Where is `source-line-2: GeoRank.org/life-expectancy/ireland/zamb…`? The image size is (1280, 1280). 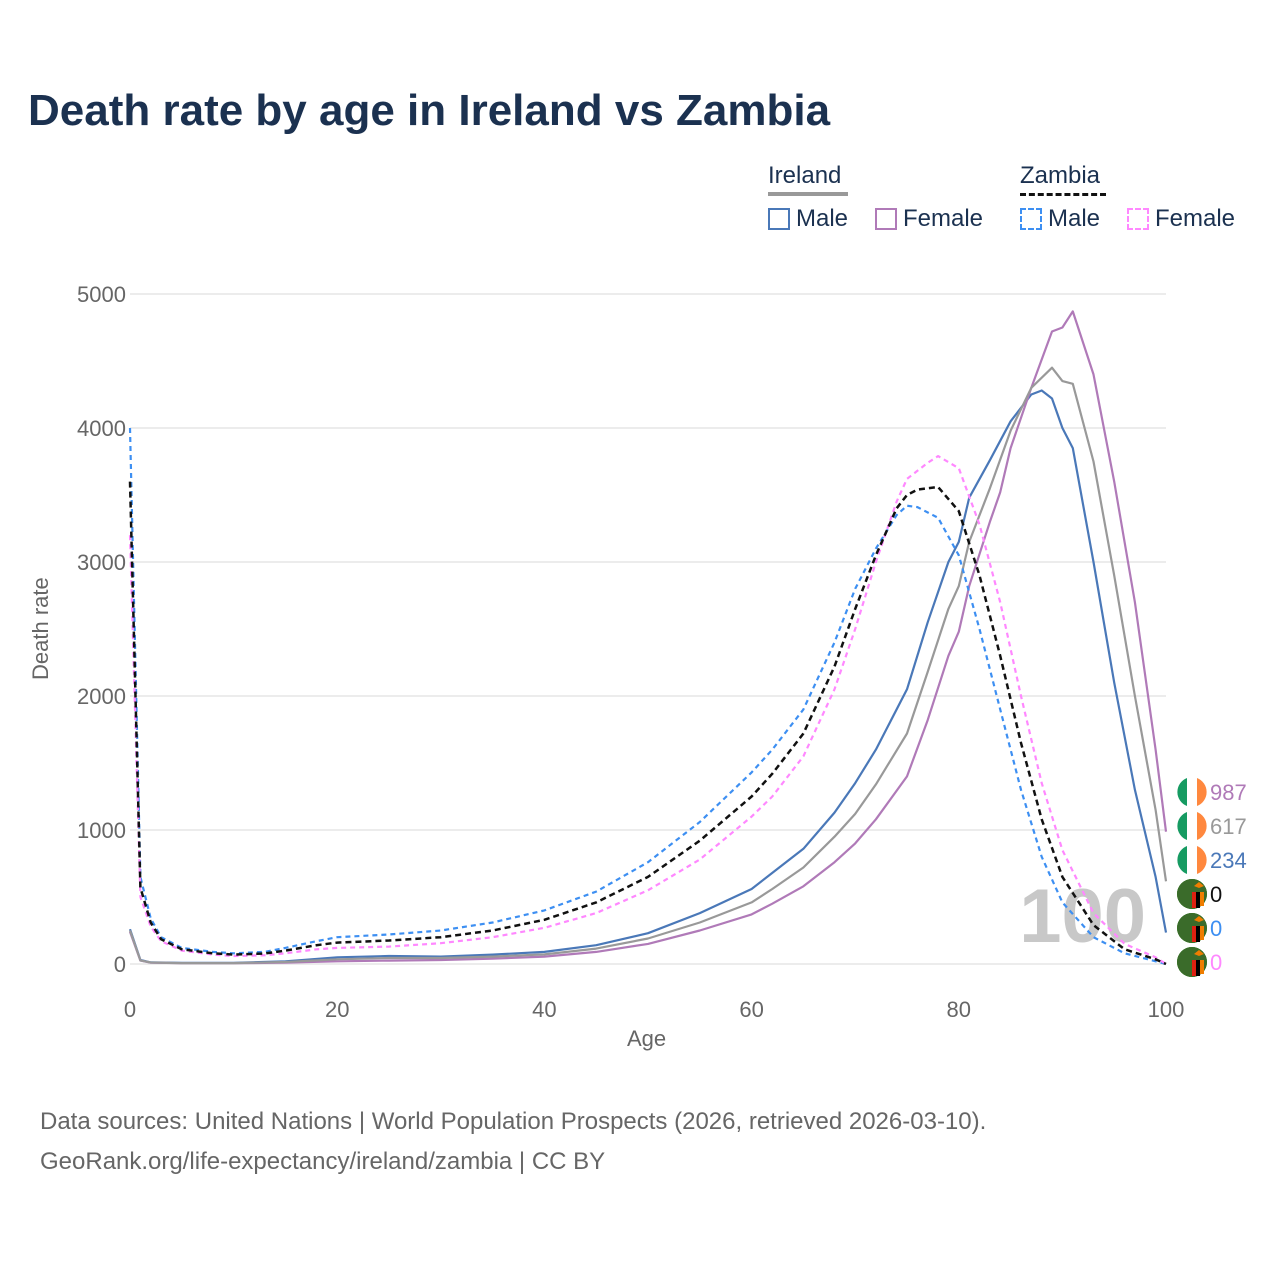
source-line-2: GeoRank.org/life-expectancy/ireland/zamb… is located at coordinates (323, 1161).